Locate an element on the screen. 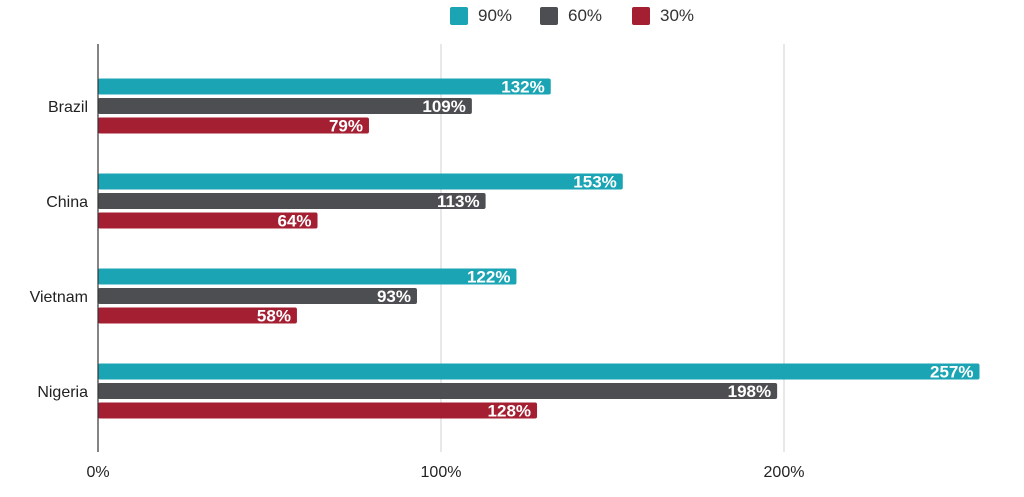  legend-label-60: 60% is located at coordinates (585, 15).